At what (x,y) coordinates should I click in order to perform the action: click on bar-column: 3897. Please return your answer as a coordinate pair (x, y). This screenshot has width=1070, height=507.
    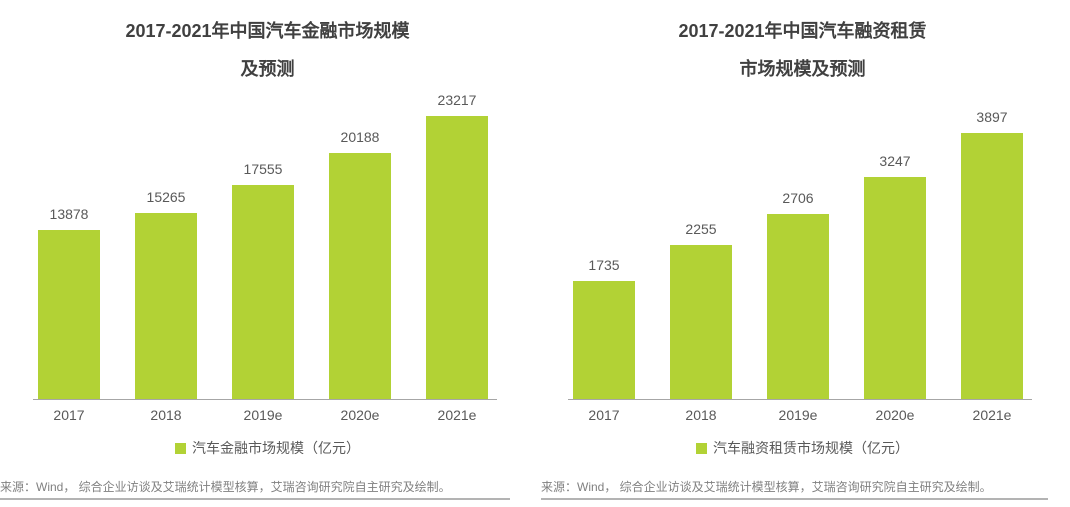
    Looking at the image, I should click on (992, 254).